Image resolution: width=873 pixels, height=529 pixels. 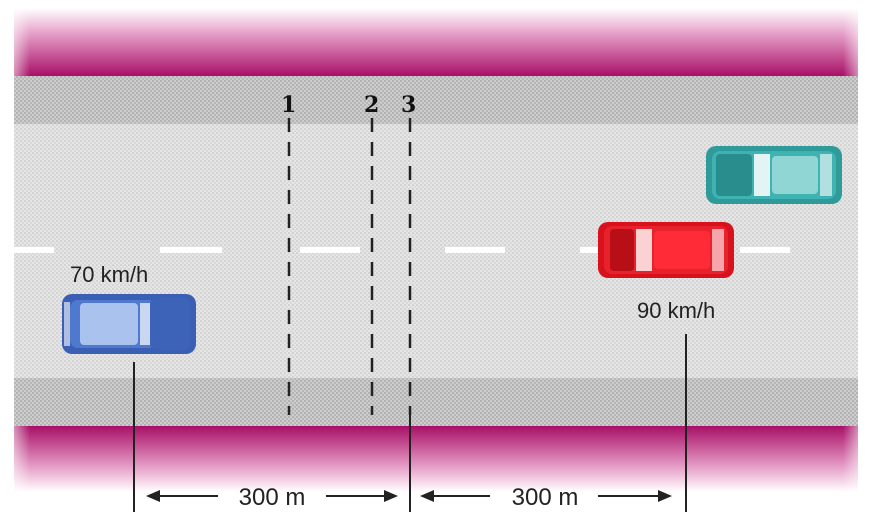 I want to click on bottom-verge, so click(x=436, y=459).